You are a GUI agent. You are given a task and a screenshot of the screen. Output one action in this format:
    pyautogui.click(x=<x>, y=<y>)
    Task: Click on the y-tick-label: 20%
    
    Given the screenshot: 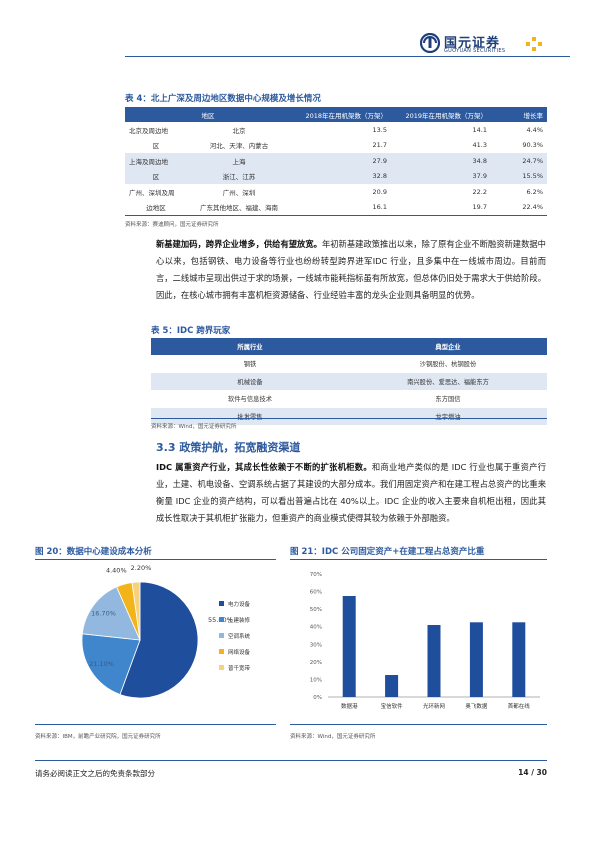 What is the action you would take?
    pyautogui.click(x=316, y=663)
    